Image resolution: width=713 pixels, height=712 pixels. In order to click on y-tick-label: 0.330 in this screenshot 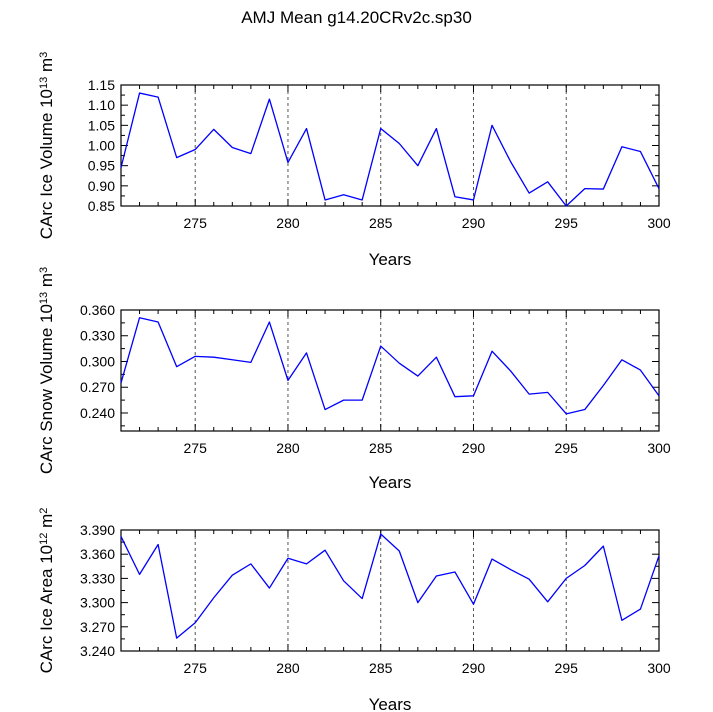, I will do `click(97, 336)`.